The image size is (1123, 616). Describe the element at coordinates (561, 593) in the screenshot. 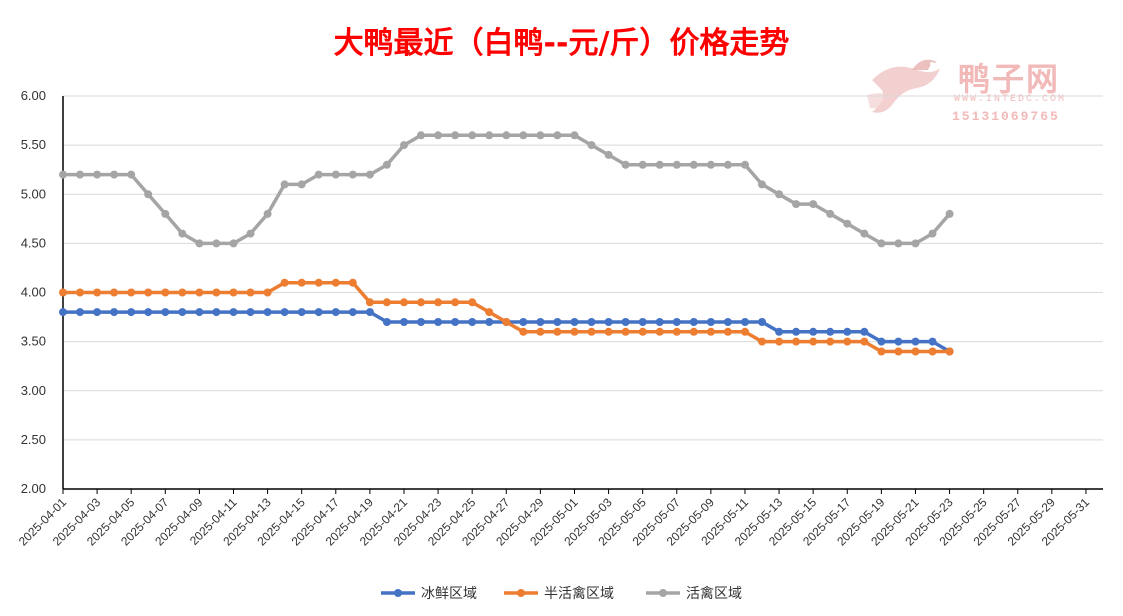

I see `legend: 冰鲜区域 半活禽区域 活禽区域` at that location.